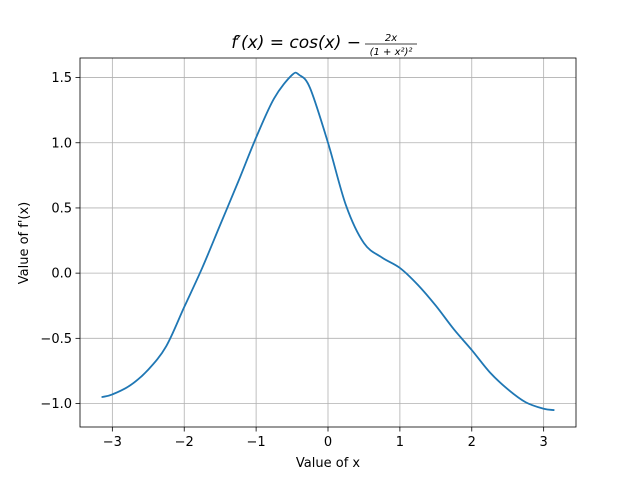  Describe the element at coordinates (56, 404) in the screenshot. I see `y-tick-label: −1.0` at that location.